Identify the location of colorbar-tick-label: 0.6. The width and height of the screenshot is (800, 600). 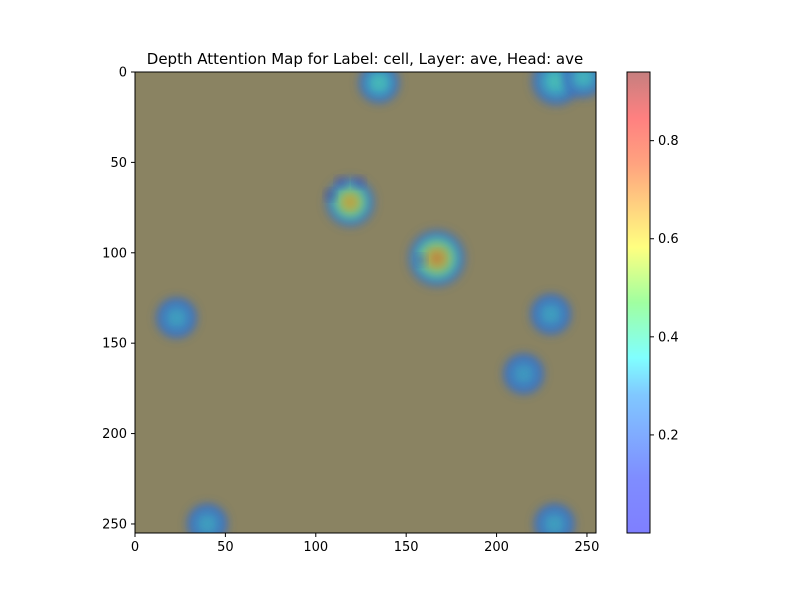
(668, 239).